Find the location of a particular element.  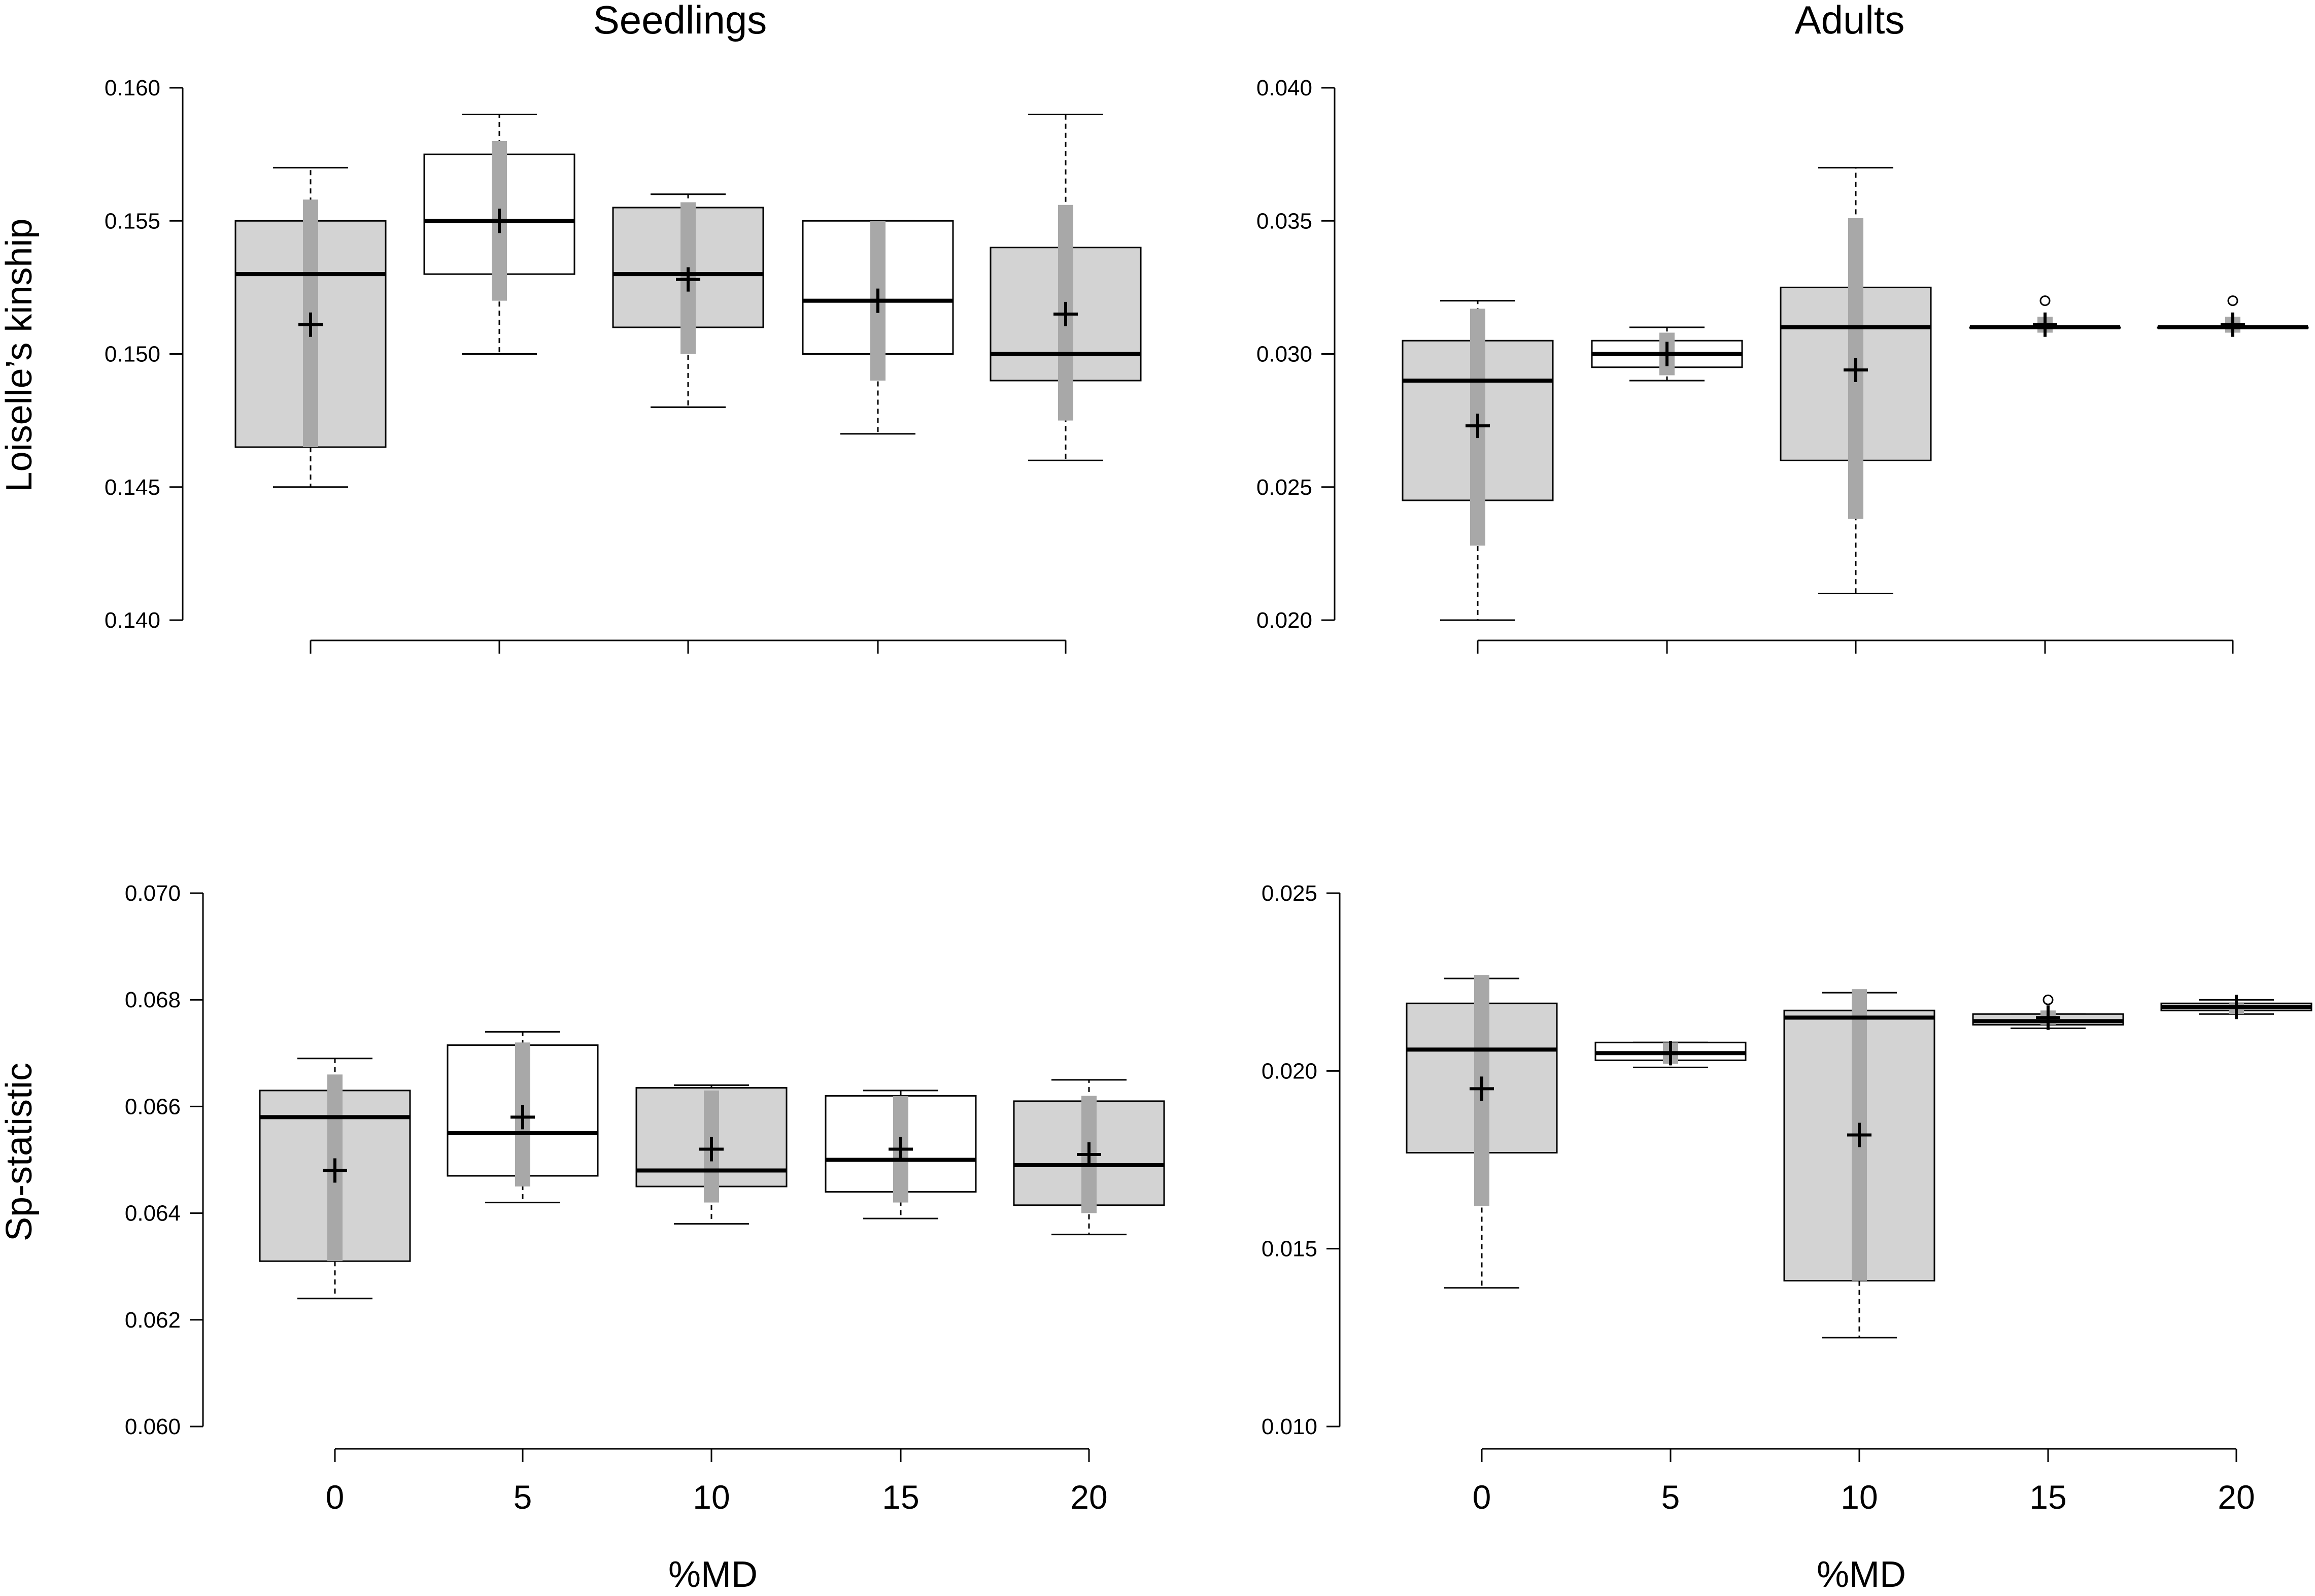

y-tick-label: 0.010 is located at coordinates (1290, 1426).